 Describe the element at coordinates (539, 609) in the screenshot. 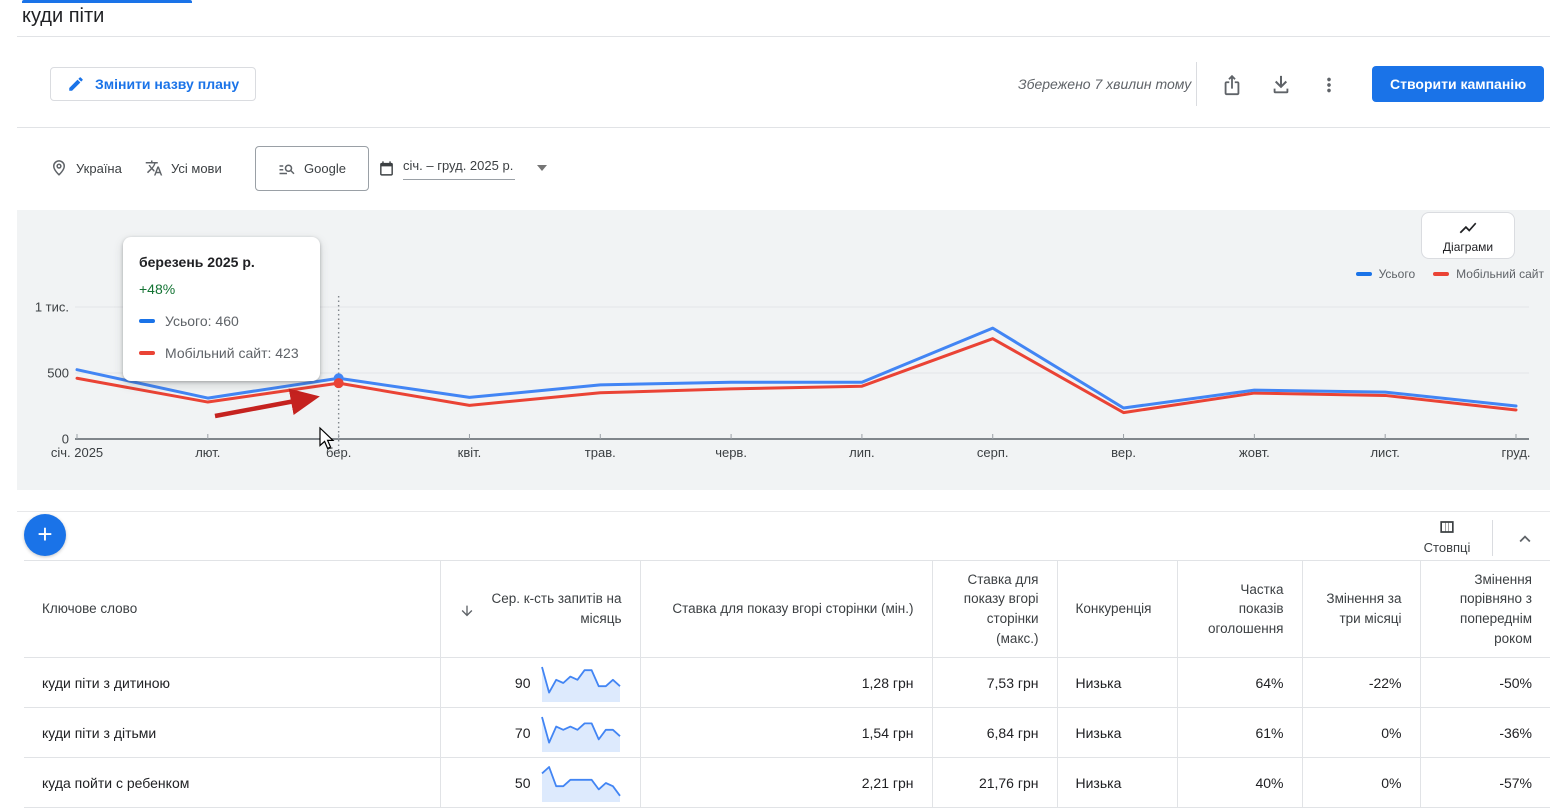

I see `header-avg-monthly-searches: Сер. к-сть запитів на місяць` at that location.